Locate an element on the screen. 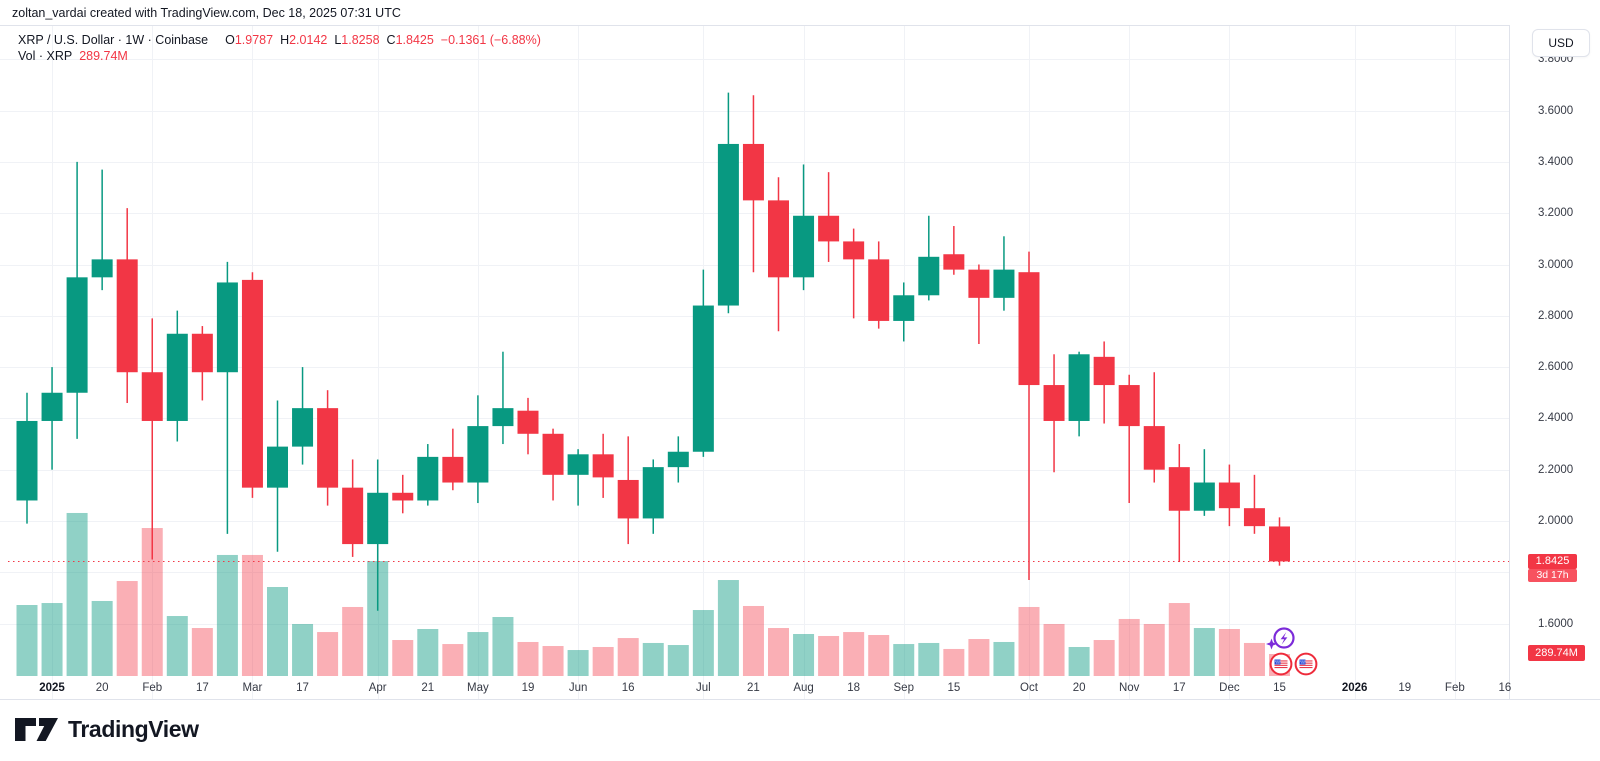 The image size is (1600, 761). time-axis-label: May is located at coordinates (478, 688).